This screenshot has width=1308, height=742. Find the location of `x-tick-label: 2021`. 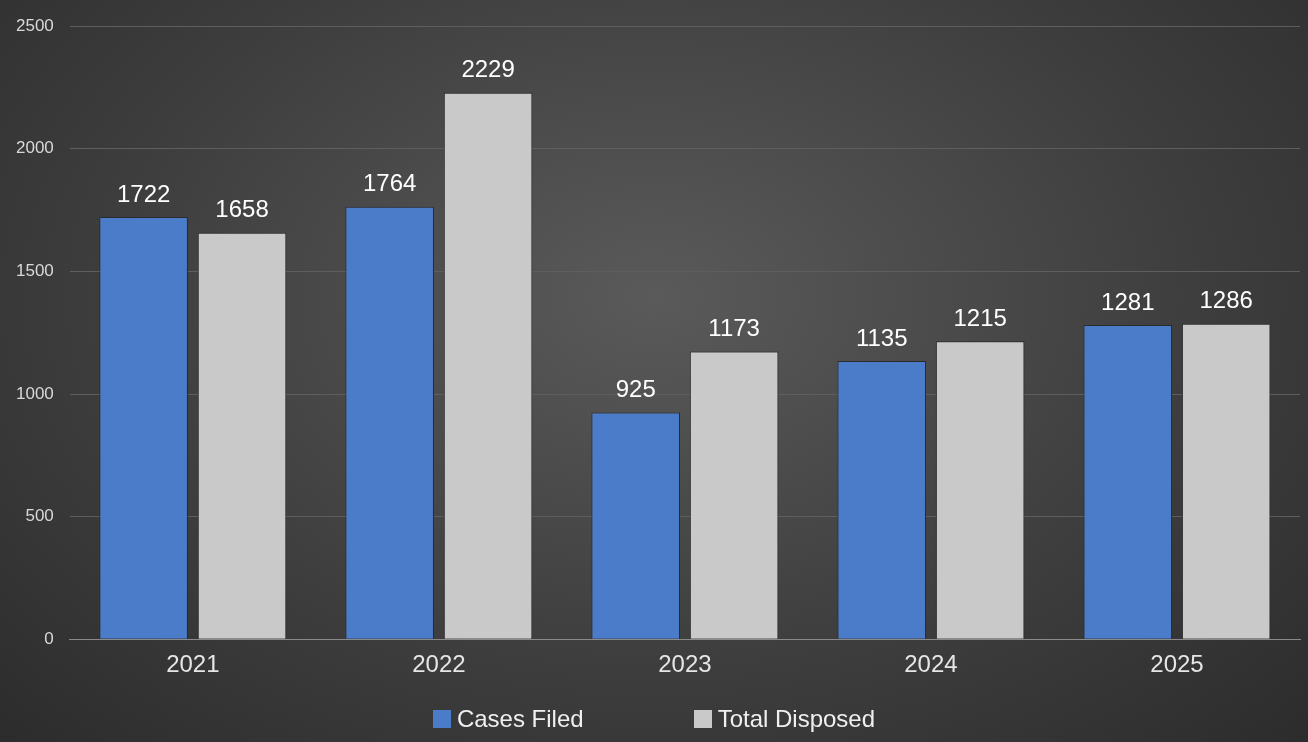

x-tick-label: 2021 is located at coordinates (193, 664).